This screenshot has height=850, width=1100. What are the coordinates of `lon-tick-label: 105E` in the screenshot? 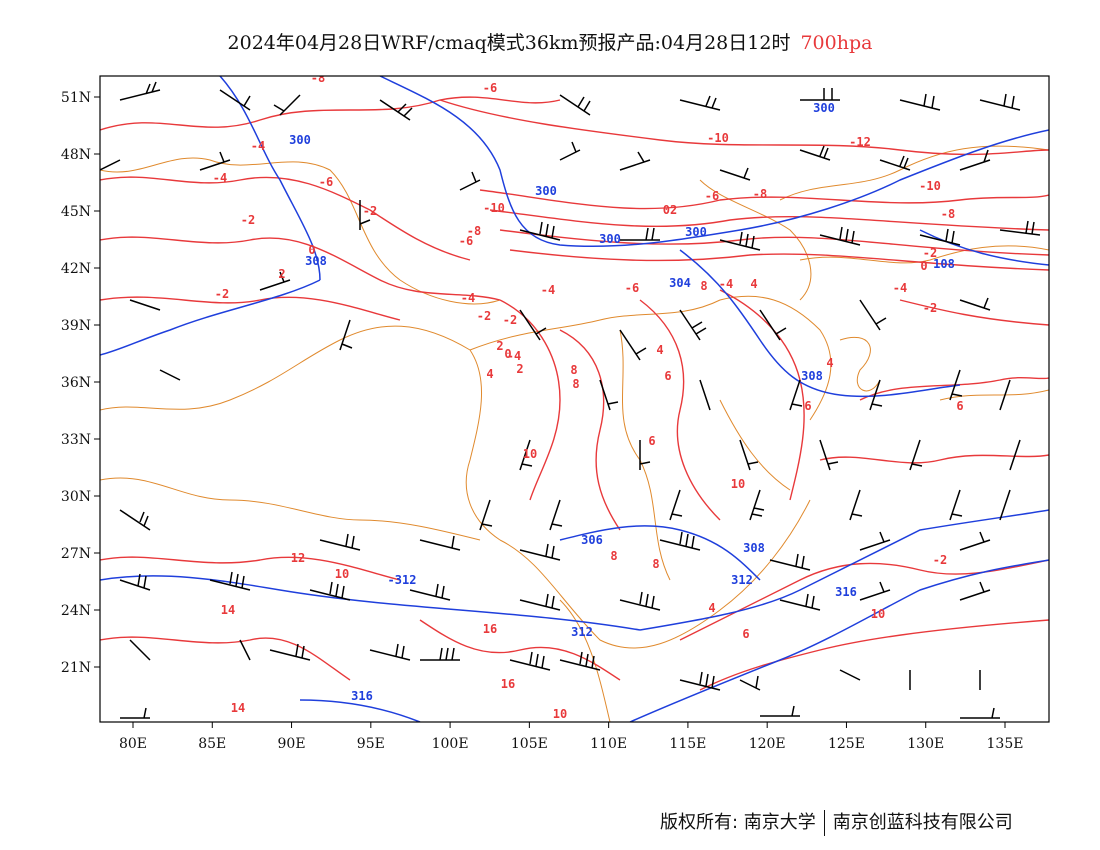 It's located at (529, 744).